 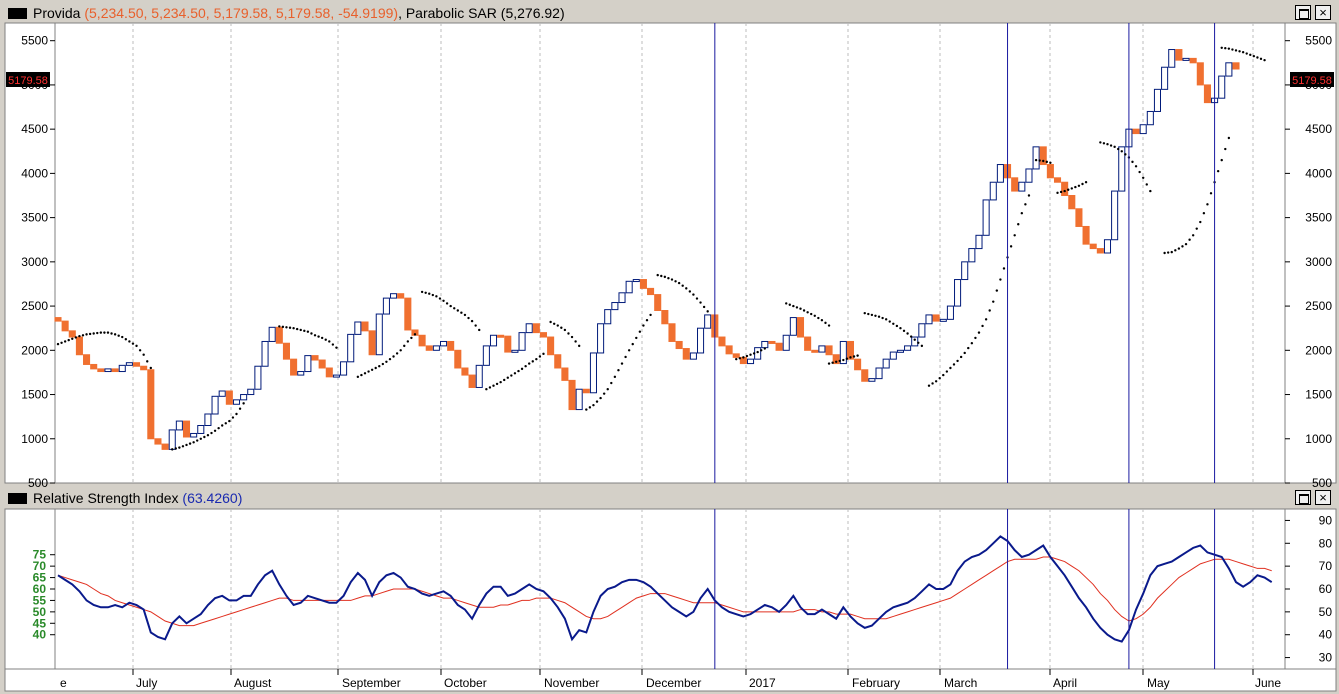 What do you see at coordinates (1326, 635) in the screenshot?
I see `rsi-tick-label: 40` at bounding box center [1326, 635].